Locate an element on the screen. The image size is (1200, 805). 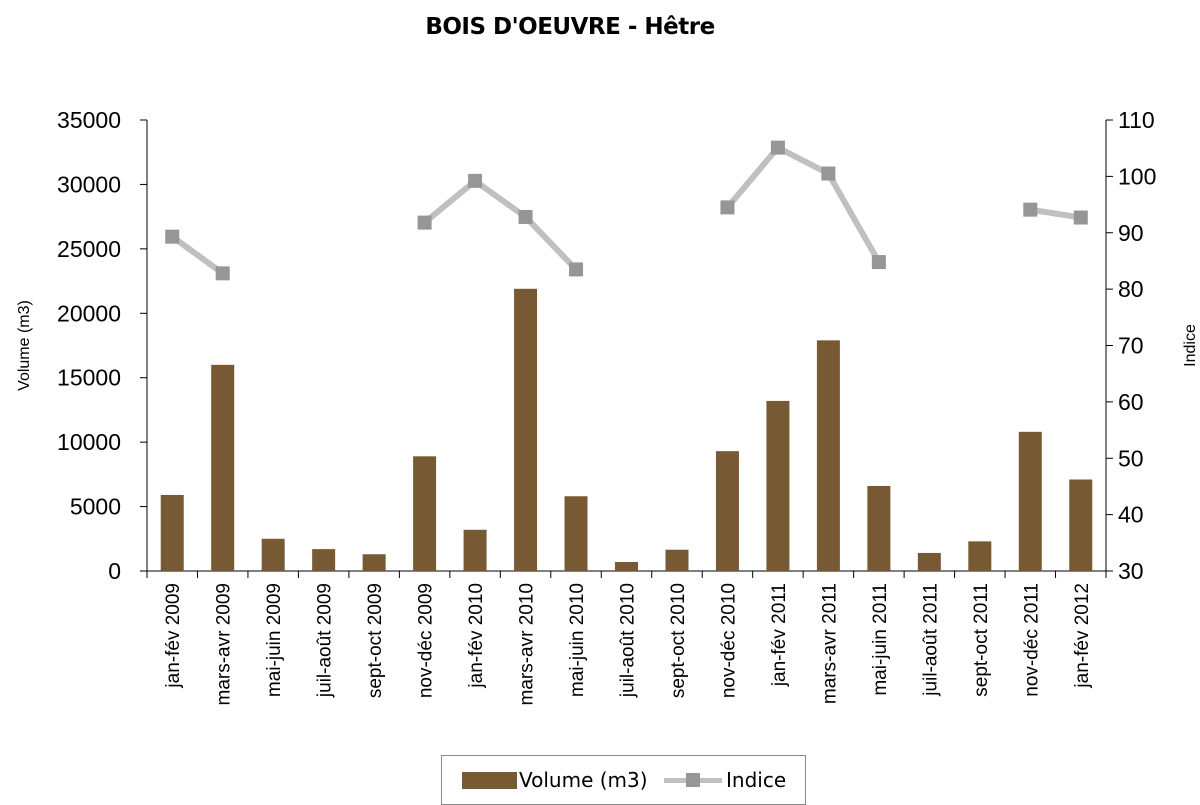
legend-swatch-indice is located at coordinates (693, 780).